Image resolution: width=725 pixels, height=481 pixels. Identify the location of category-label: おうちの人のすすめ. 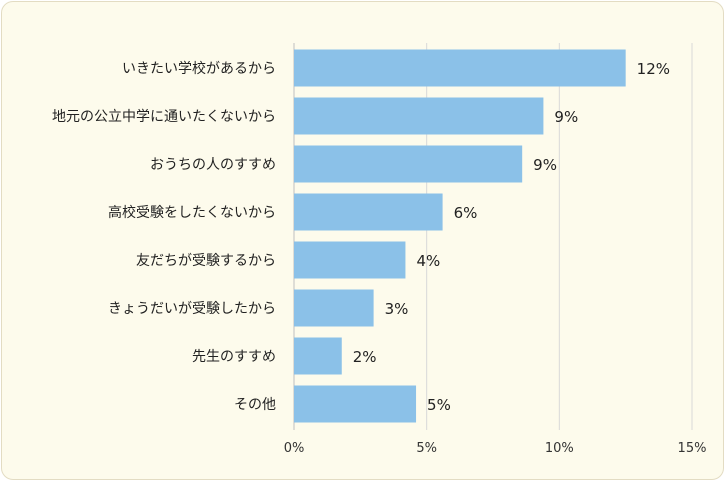
(213, 165).